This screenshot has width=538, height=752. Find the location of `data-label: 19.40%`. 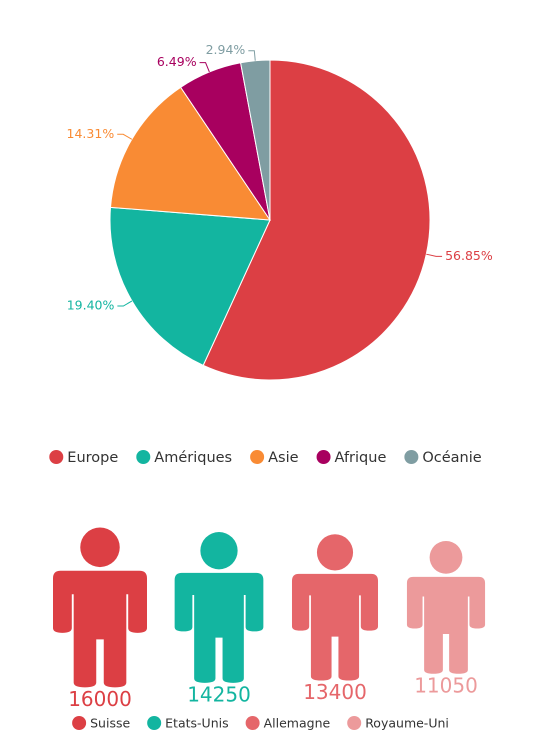

data-label: 19.40% is located at coordinates (91, 305).